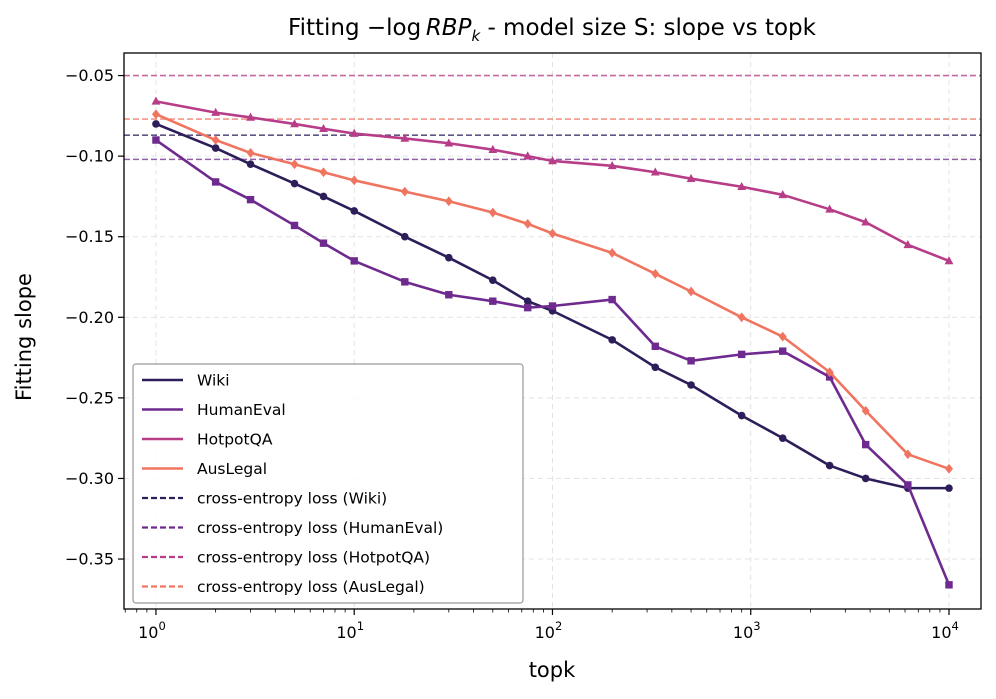 The image size is (996, 699). Describe the element at coordinates (152, 630) in the screenshot. I see `x-tick-label: 10⁰` at that location.